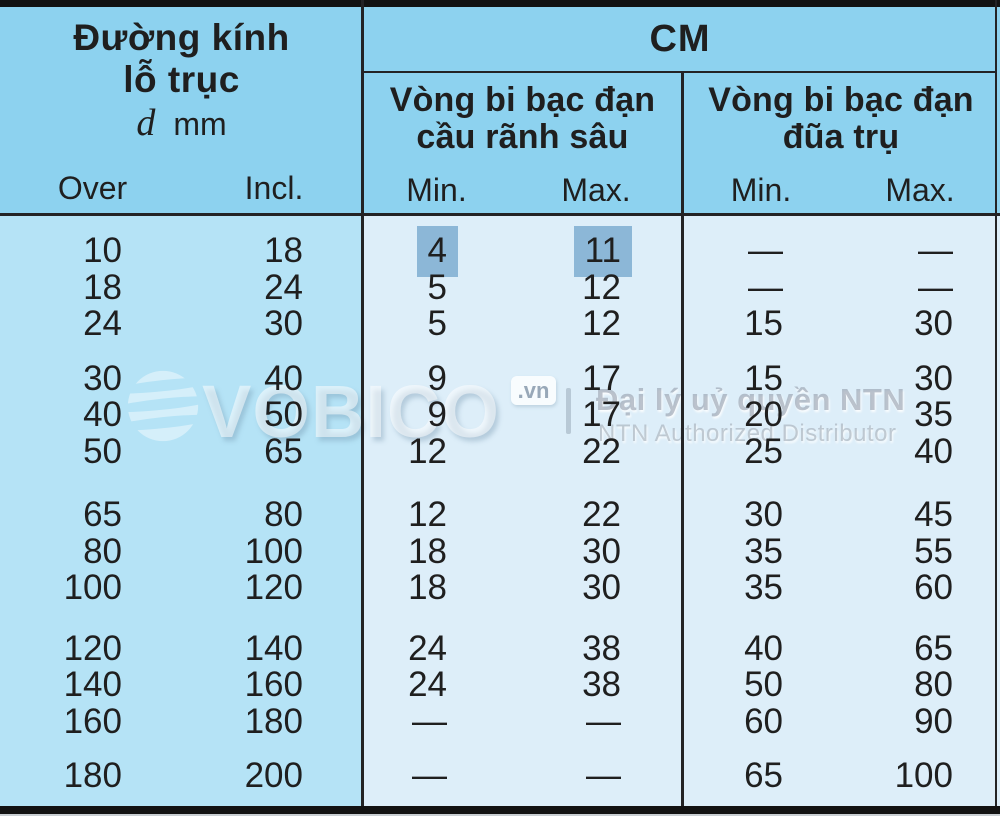  Describe the element at coordinates (500, 323) in the screenshot. I see `table-row: 24 30 5 12 15 30` at that location.